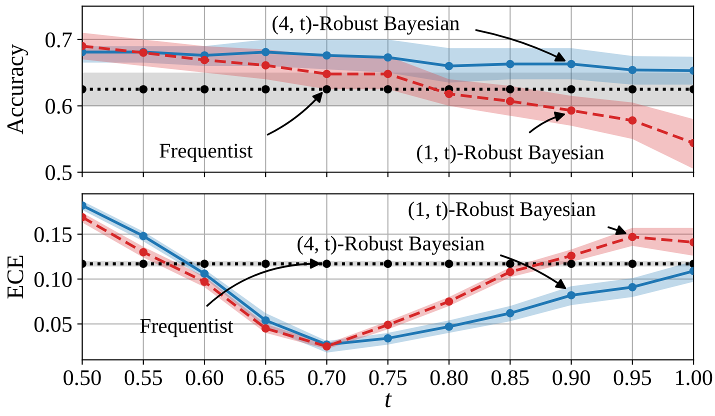 This screenshot has height=416, width=715. What do you see at coordinates (53, 234) in the screenshot?
I see `y-tick-label: 0.15` at bounding box center [53, 234].